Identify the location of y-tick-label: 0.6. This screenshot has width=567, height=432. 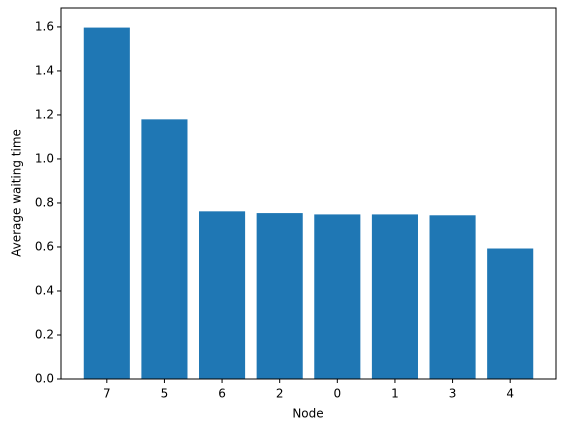
(44, 246).